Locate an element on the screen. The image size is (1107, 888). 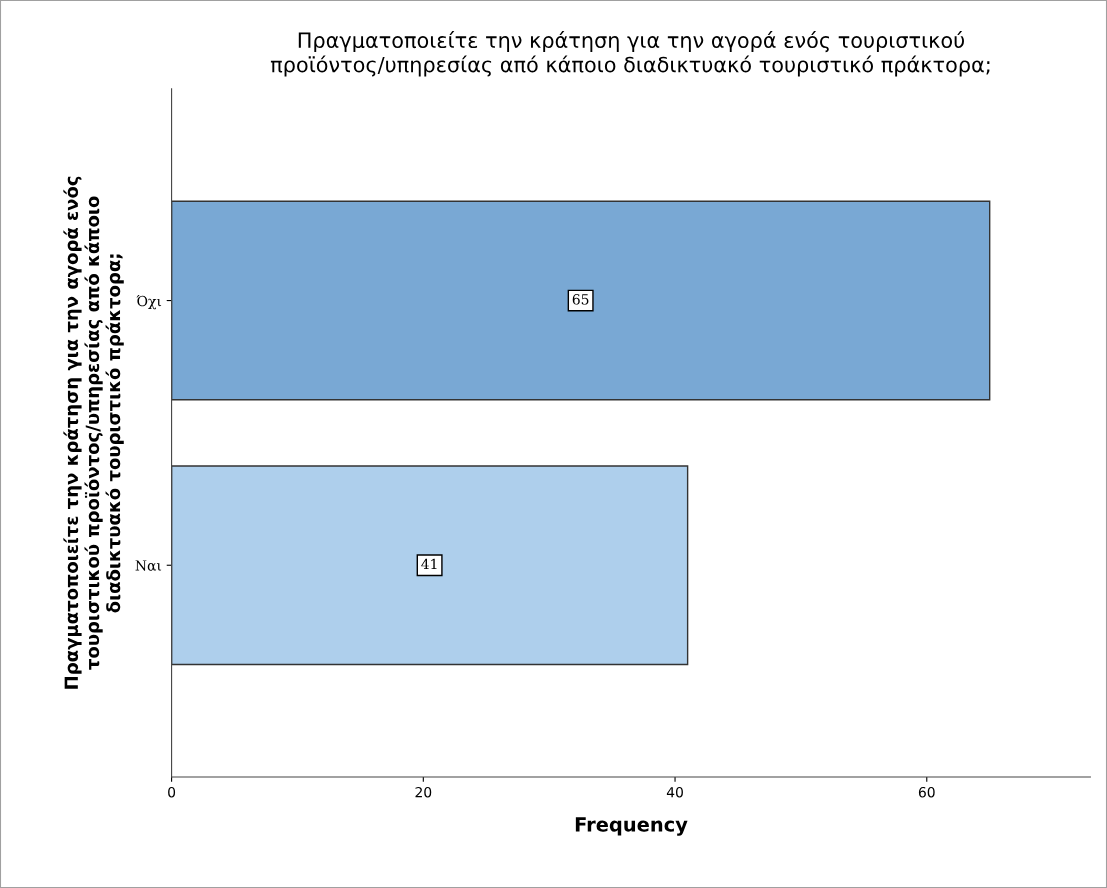
y-tick-label: Ναι is located at coordinates (148, 565).